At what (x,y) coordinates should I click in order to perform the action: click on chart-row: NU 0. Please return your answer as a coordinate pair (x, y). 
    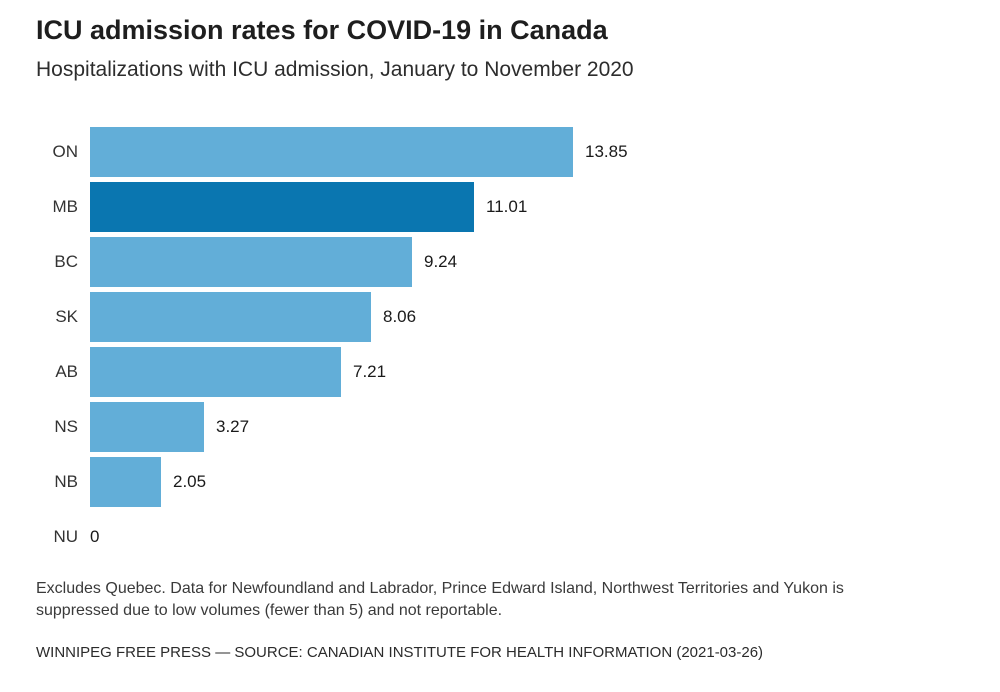
    Looking at the image, I should click on (503, 537).